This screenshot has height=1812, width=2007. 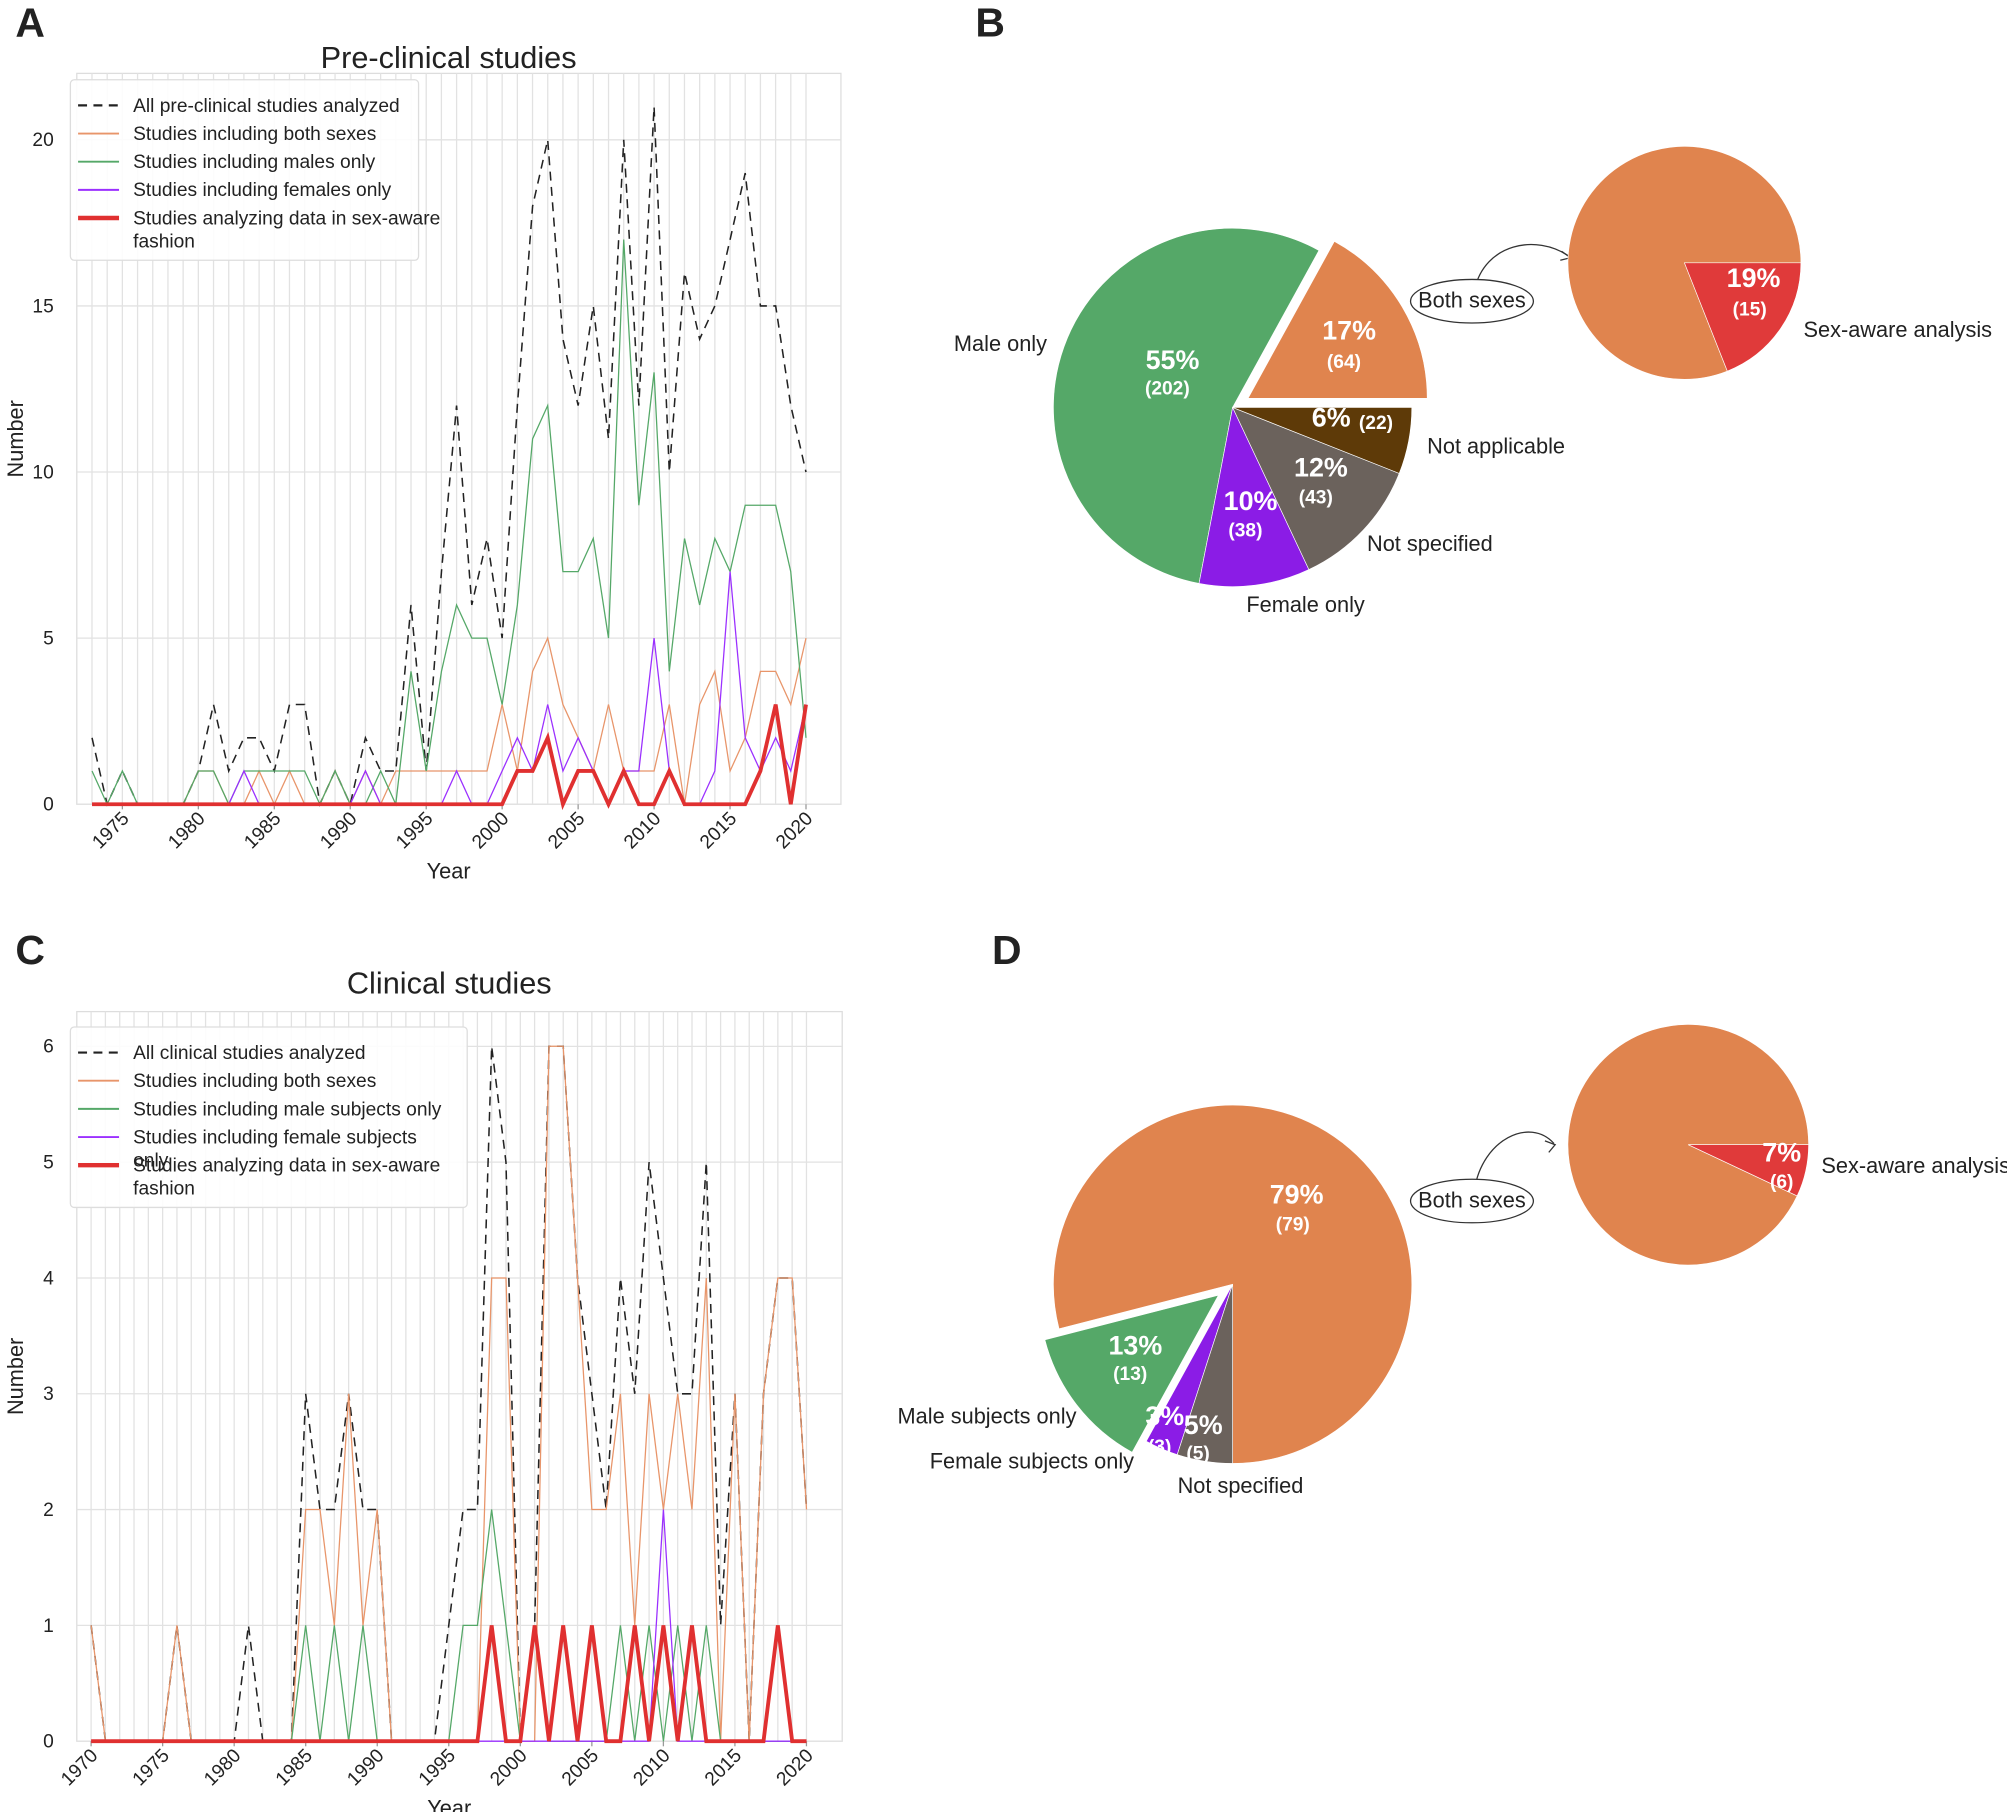 I want to click on x-tick-label: 1985, so click(x=294, y=1767).